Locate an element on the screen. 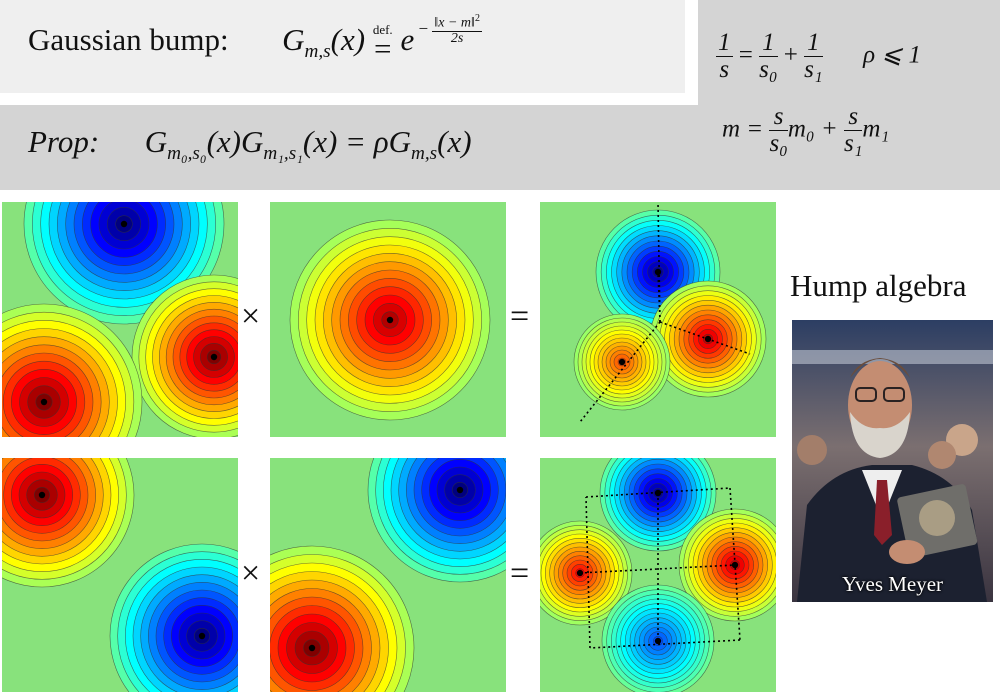 The image size is (1000, 692). portrait-photo is located at coordinates (892, 461).